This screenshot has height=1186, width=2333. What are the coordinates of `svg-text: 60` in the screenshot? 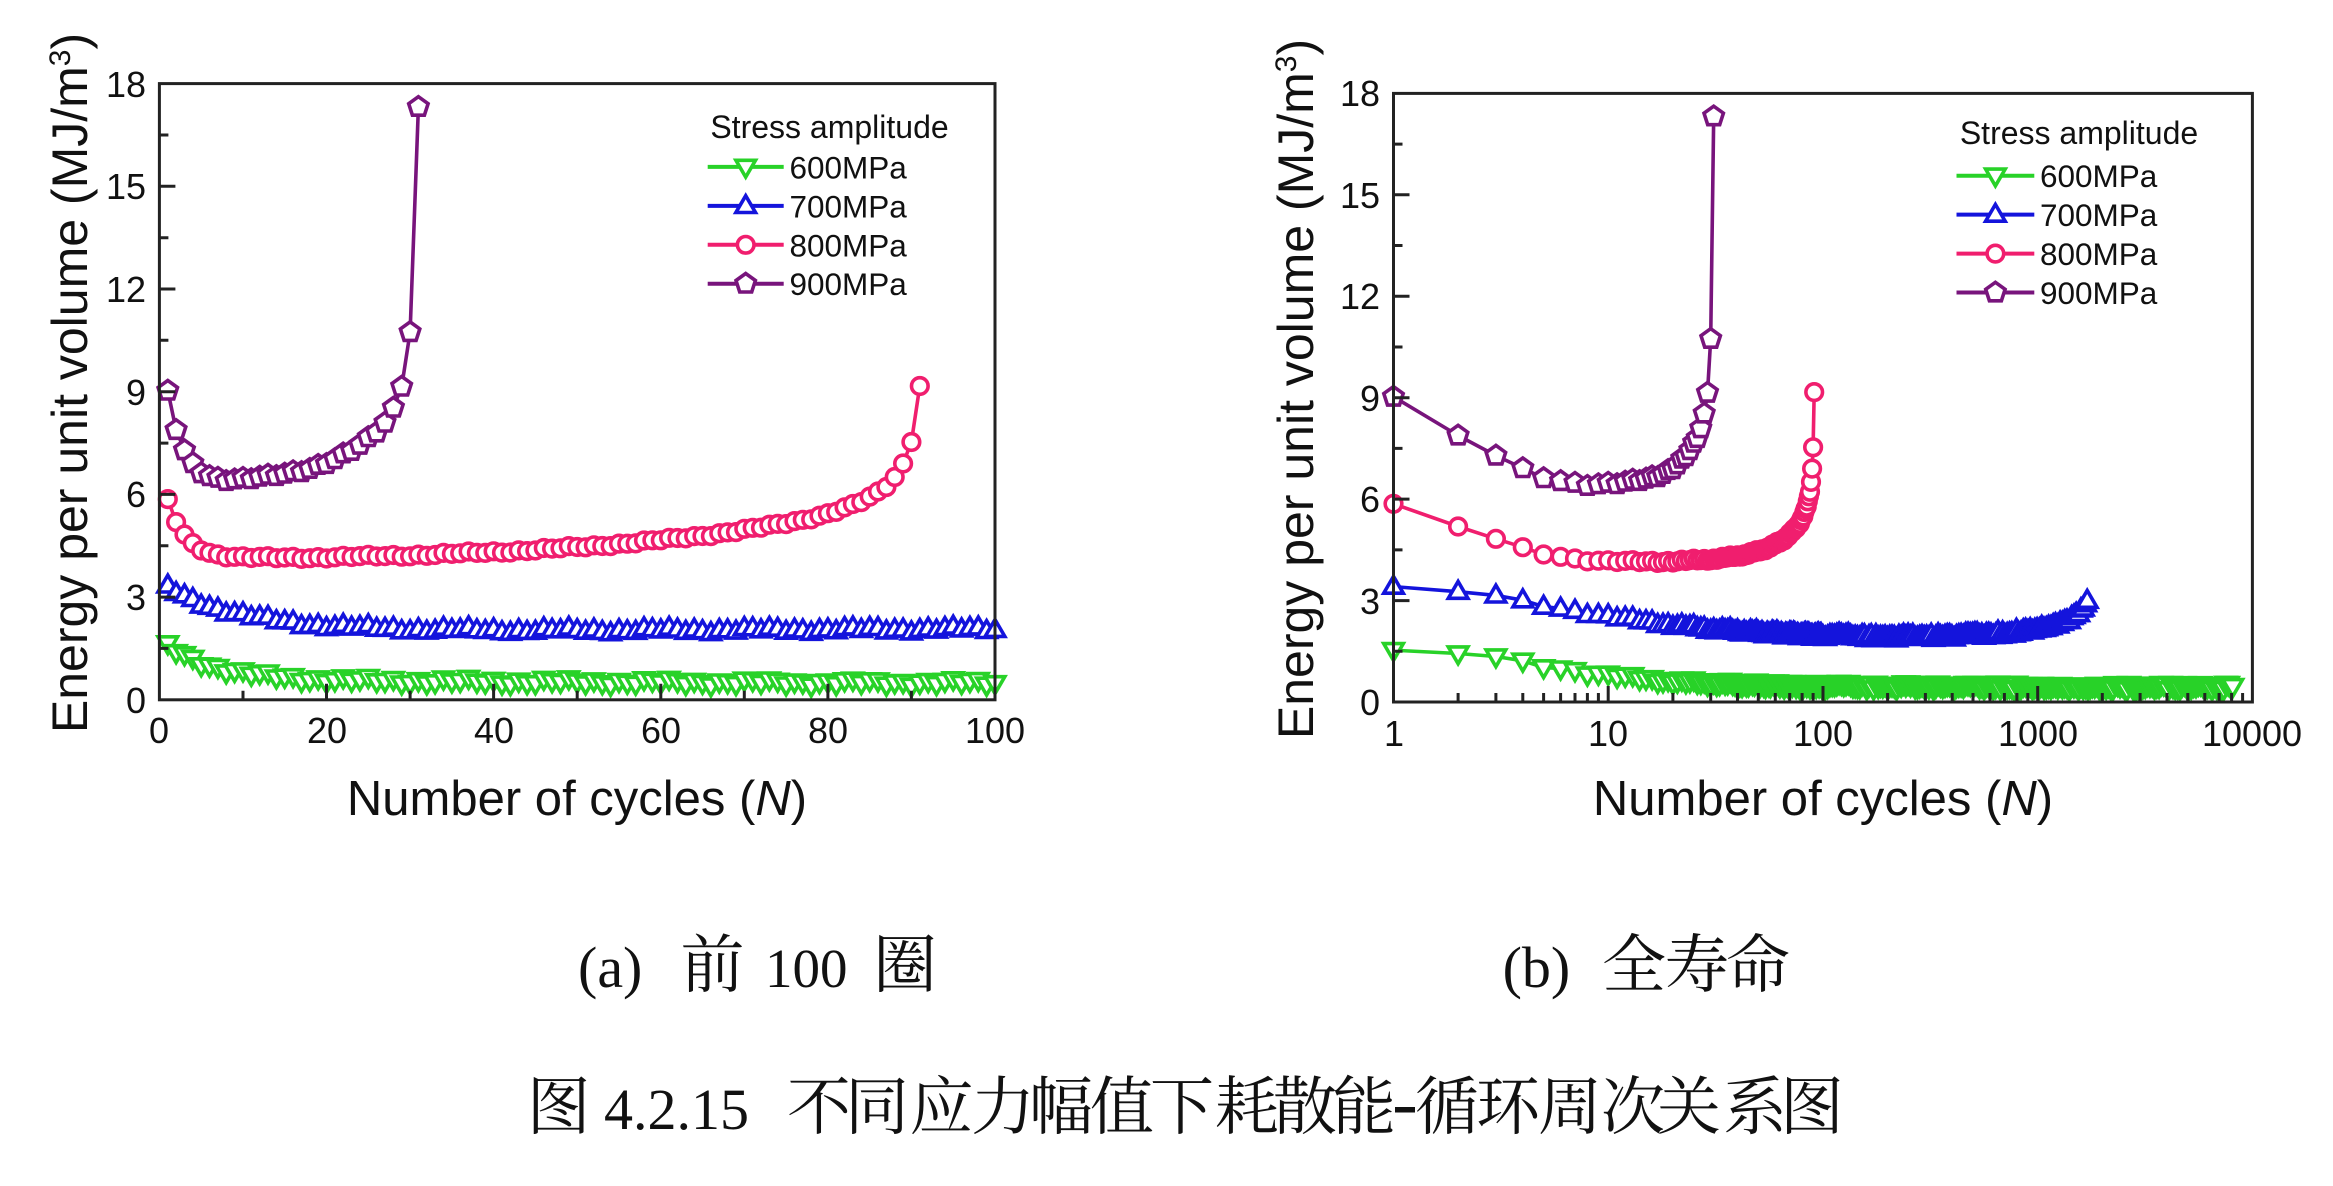 It's located at (661, 730).